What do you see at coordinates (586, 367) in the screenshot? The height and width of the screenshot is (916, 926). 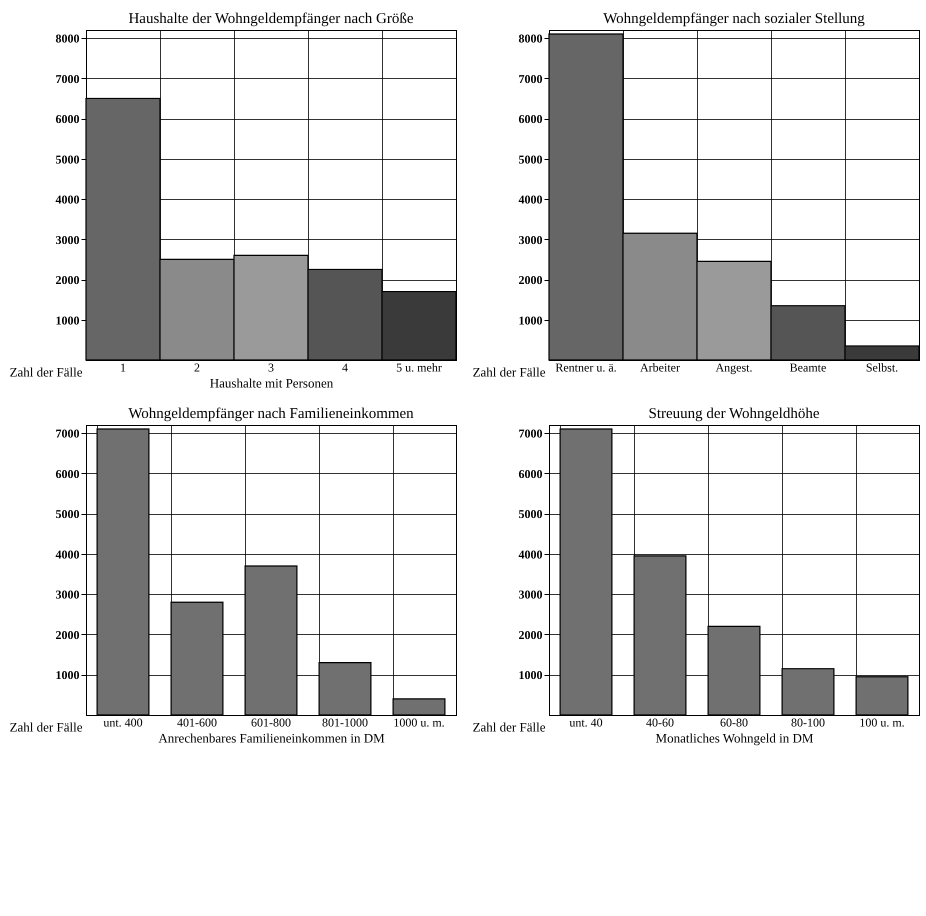 I see `x-tick-label: Rentner u. ä.` at bounding box center [586, 367].